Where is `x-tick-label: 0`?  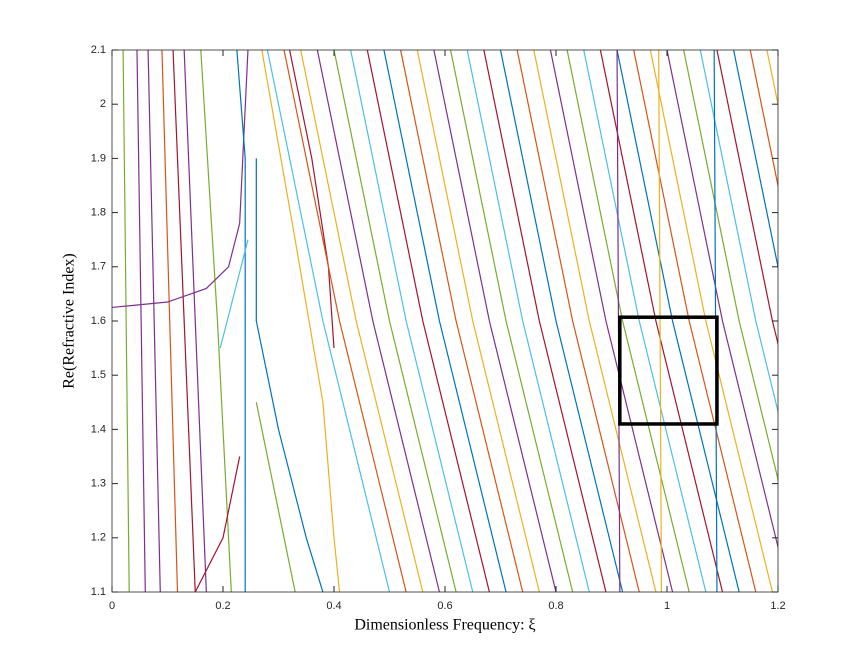 x-tick-label: 0 is located at coordinates (112, 606).